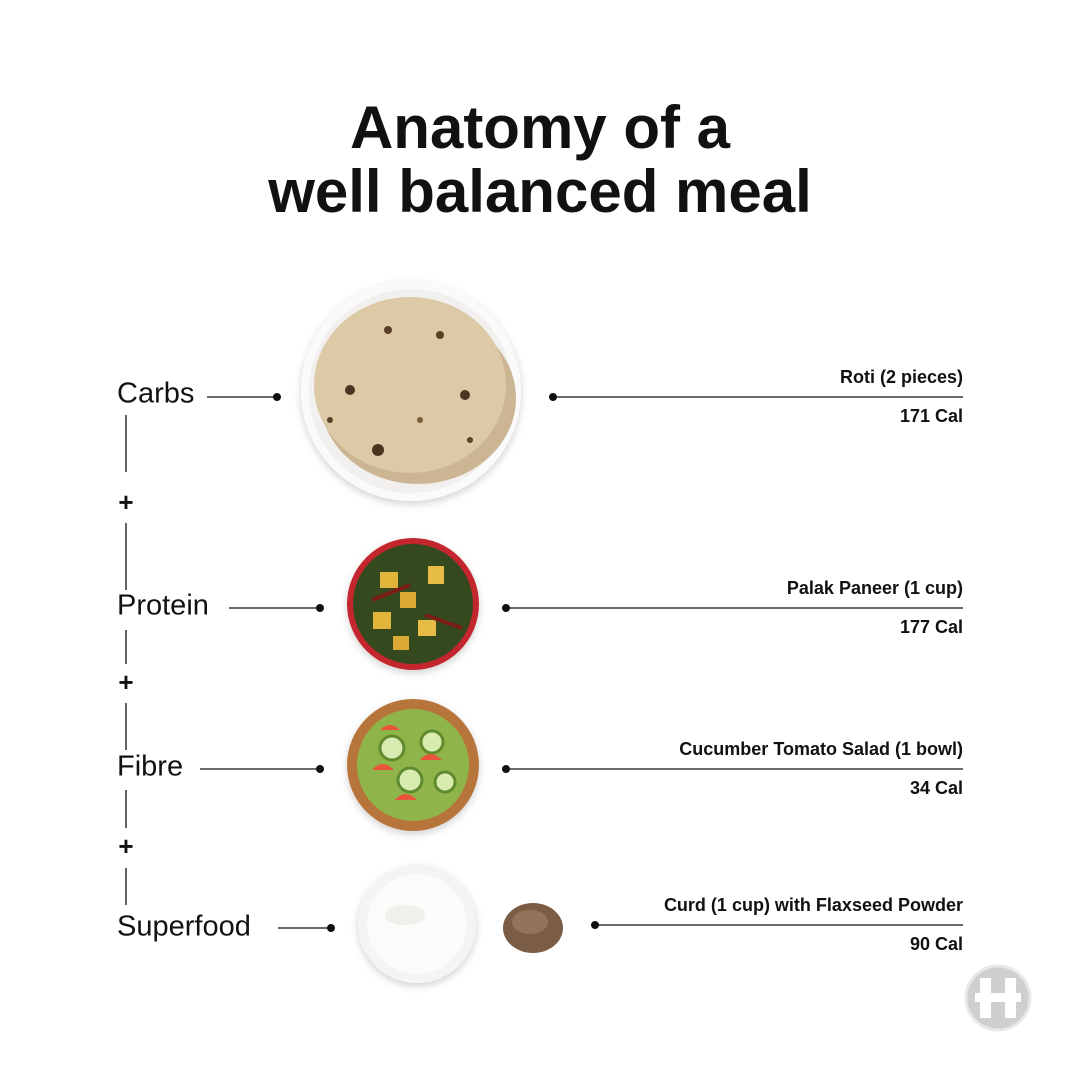 Image resolution: width=1080 pixels, height=1080 pixels. What do you see at coordinates (533, 928) in the screenshot?
I see `flaxseed-image` at bounding box center [533, 928].